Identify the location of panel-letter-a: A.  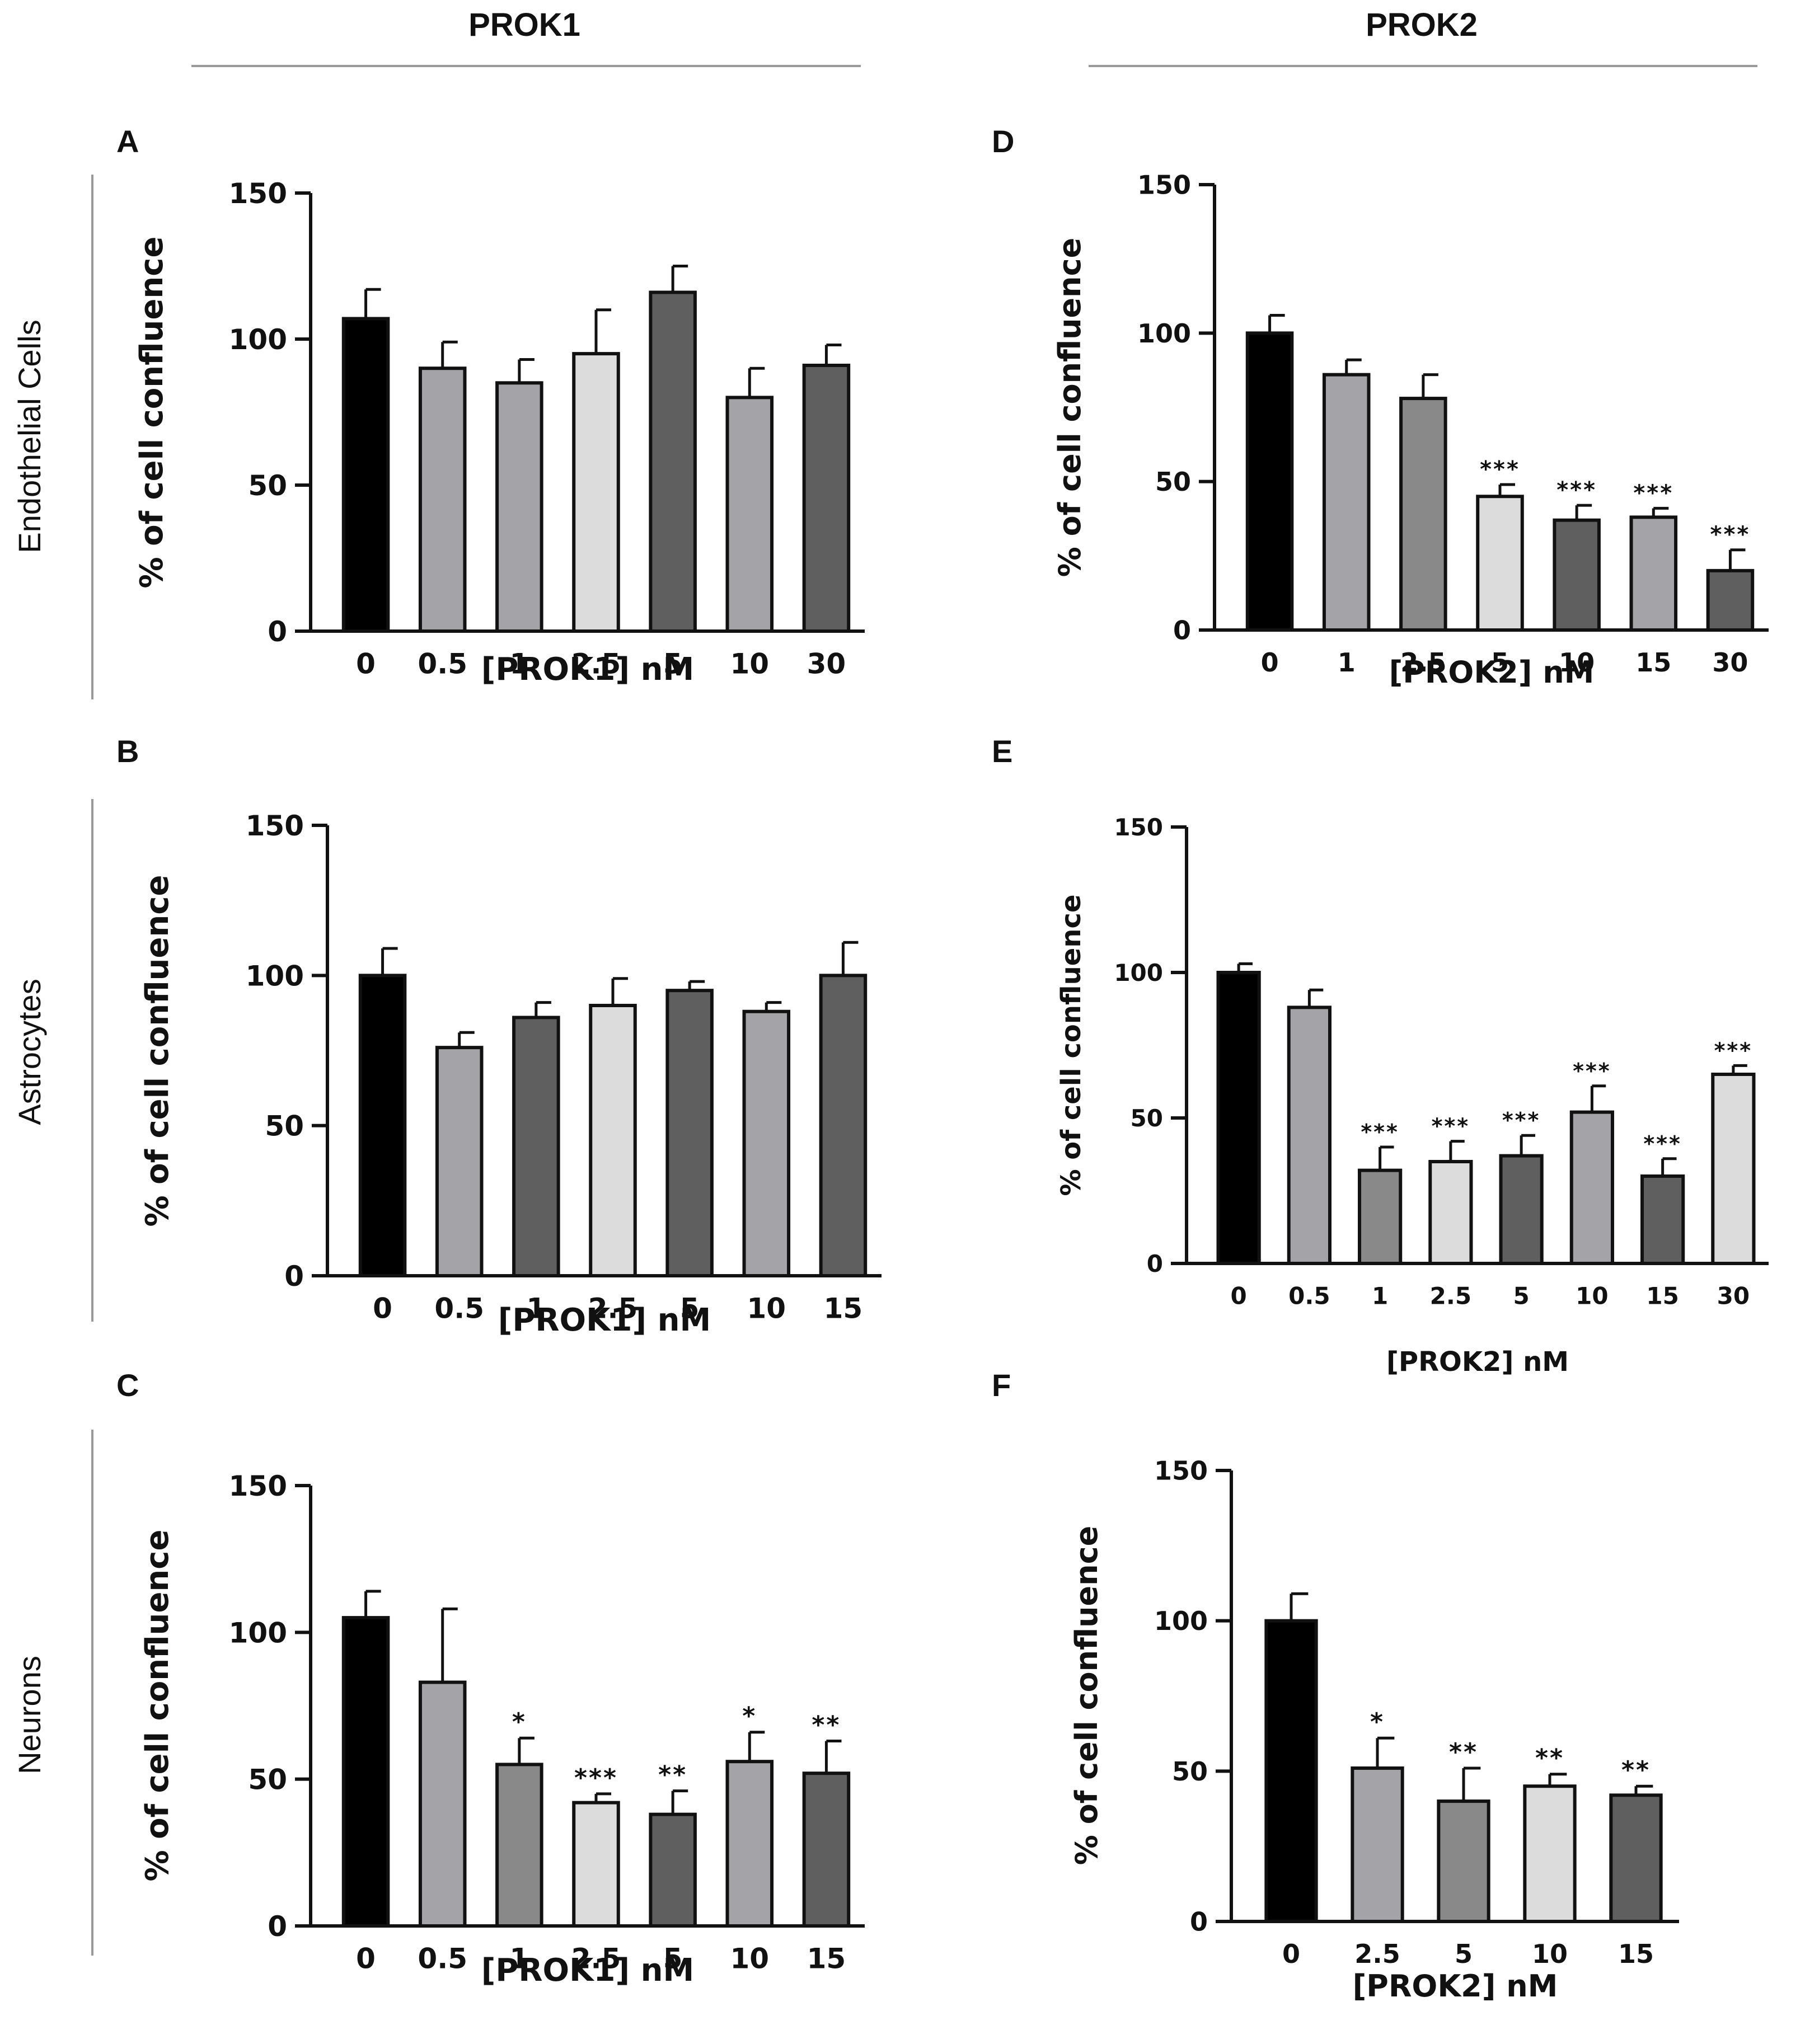
(127, 141).